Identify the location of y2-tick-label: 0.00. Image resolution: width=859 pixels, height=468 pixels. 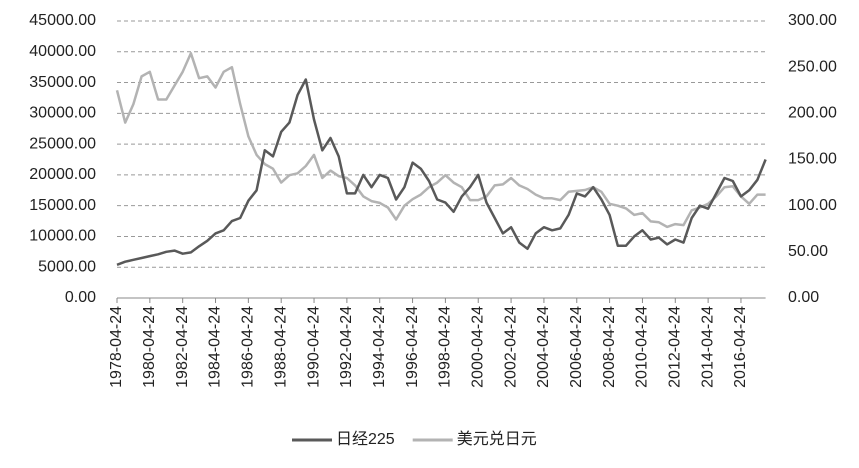
(803, 297).